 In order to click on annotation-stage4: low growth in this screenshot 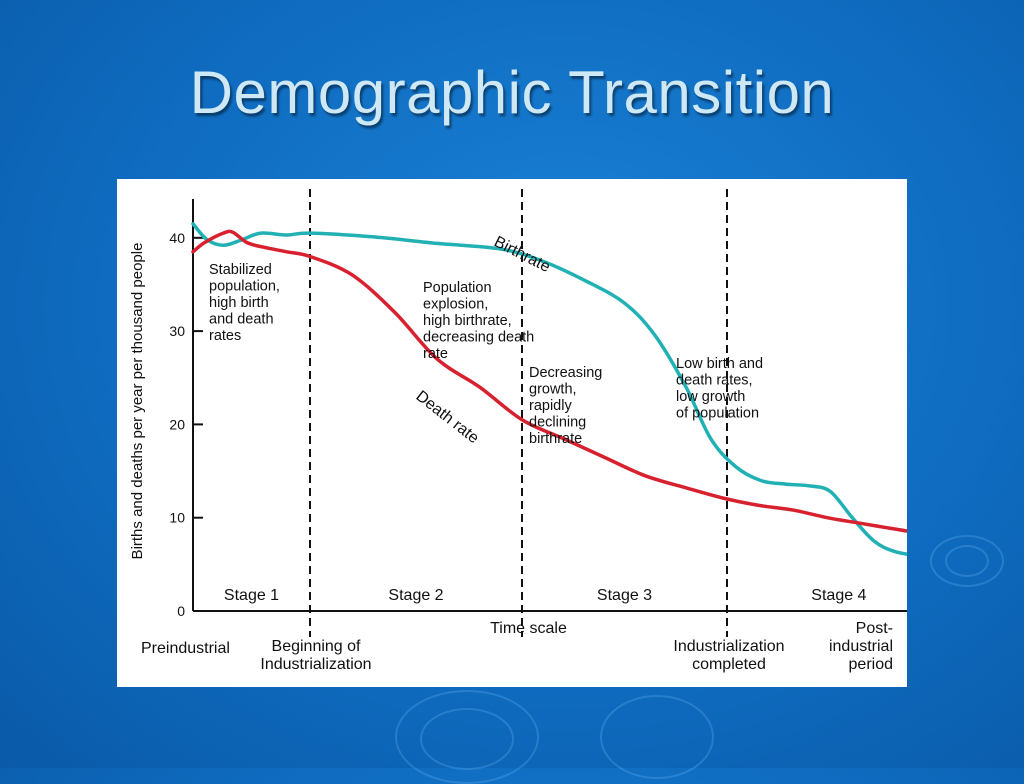, I will do `click(710, 397)`.